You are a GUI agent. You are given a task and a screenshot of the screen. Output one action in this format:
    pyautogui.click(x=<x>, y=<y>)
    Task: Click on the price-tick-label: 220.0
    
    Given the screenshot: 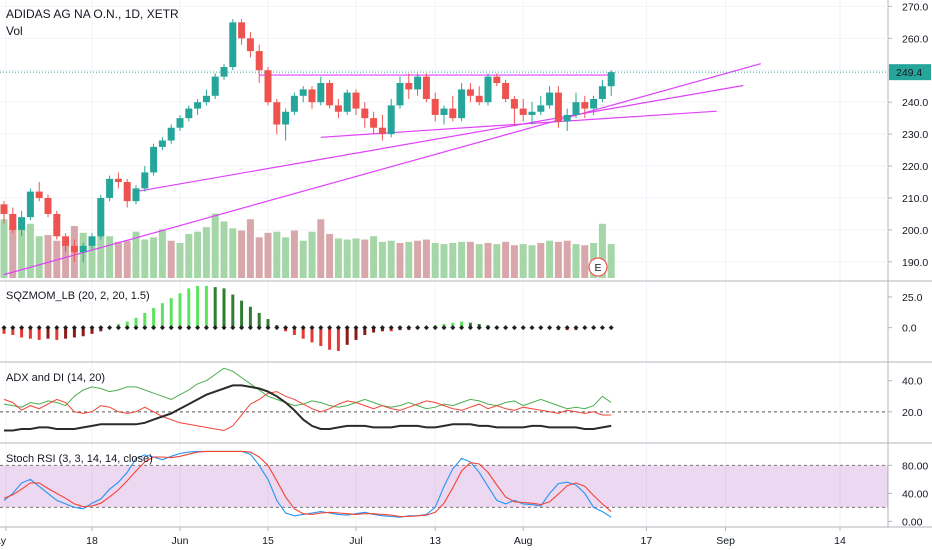 What is the action you would take?
    pyautogui.click(x=915, y=167)
    